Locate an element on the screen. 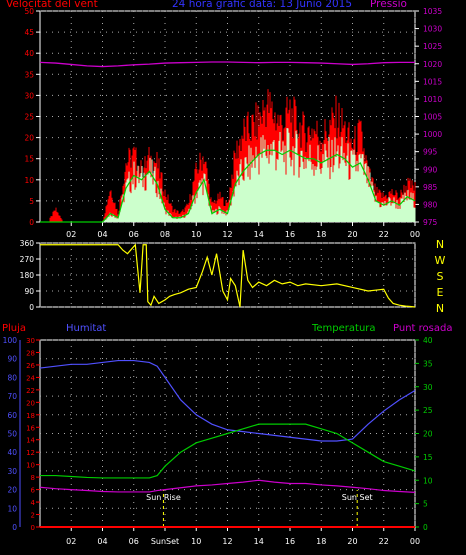 Image resolution: width=466 pixels, height=555 pixels. wind-tick-label: 5 is located at coordinates (31, 201).